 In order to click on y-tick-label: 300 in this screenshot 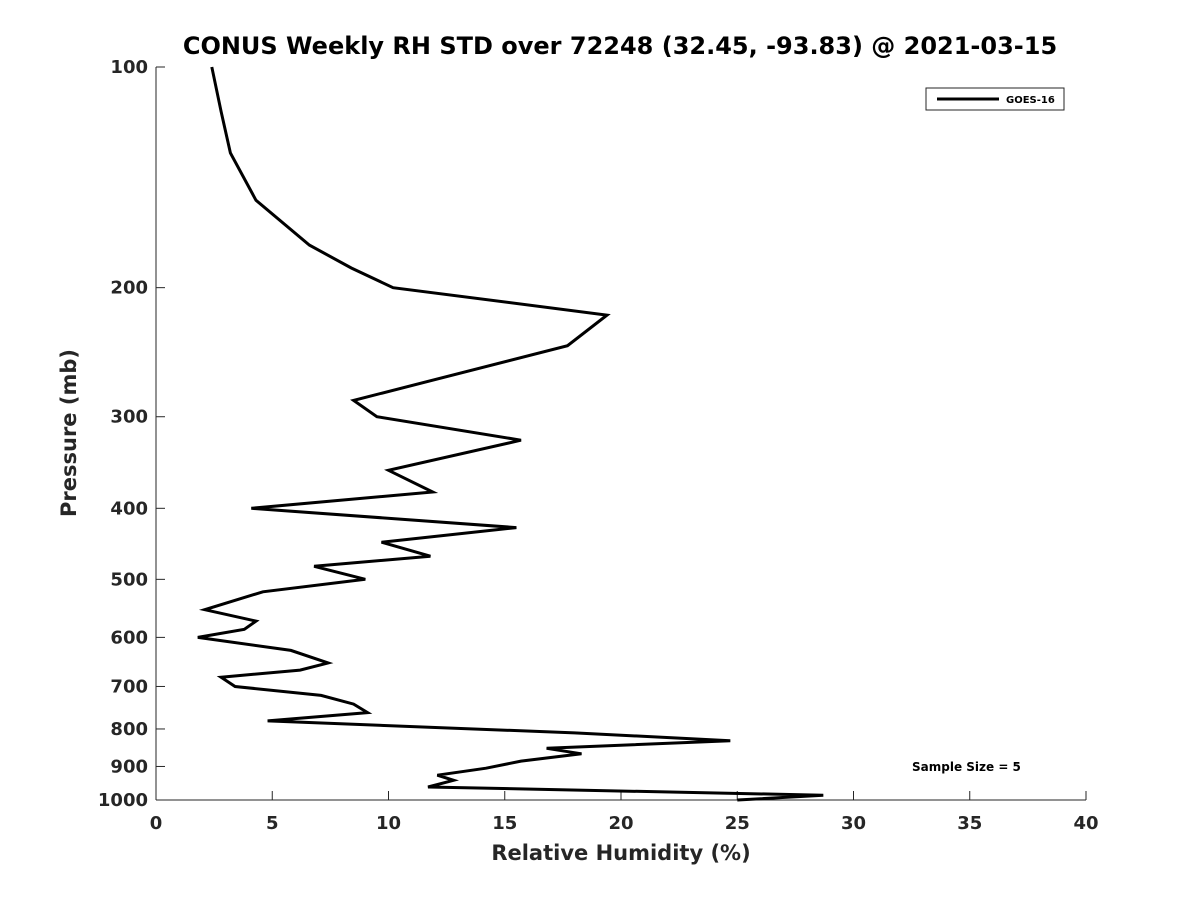, I will do `click(129, 417)`.